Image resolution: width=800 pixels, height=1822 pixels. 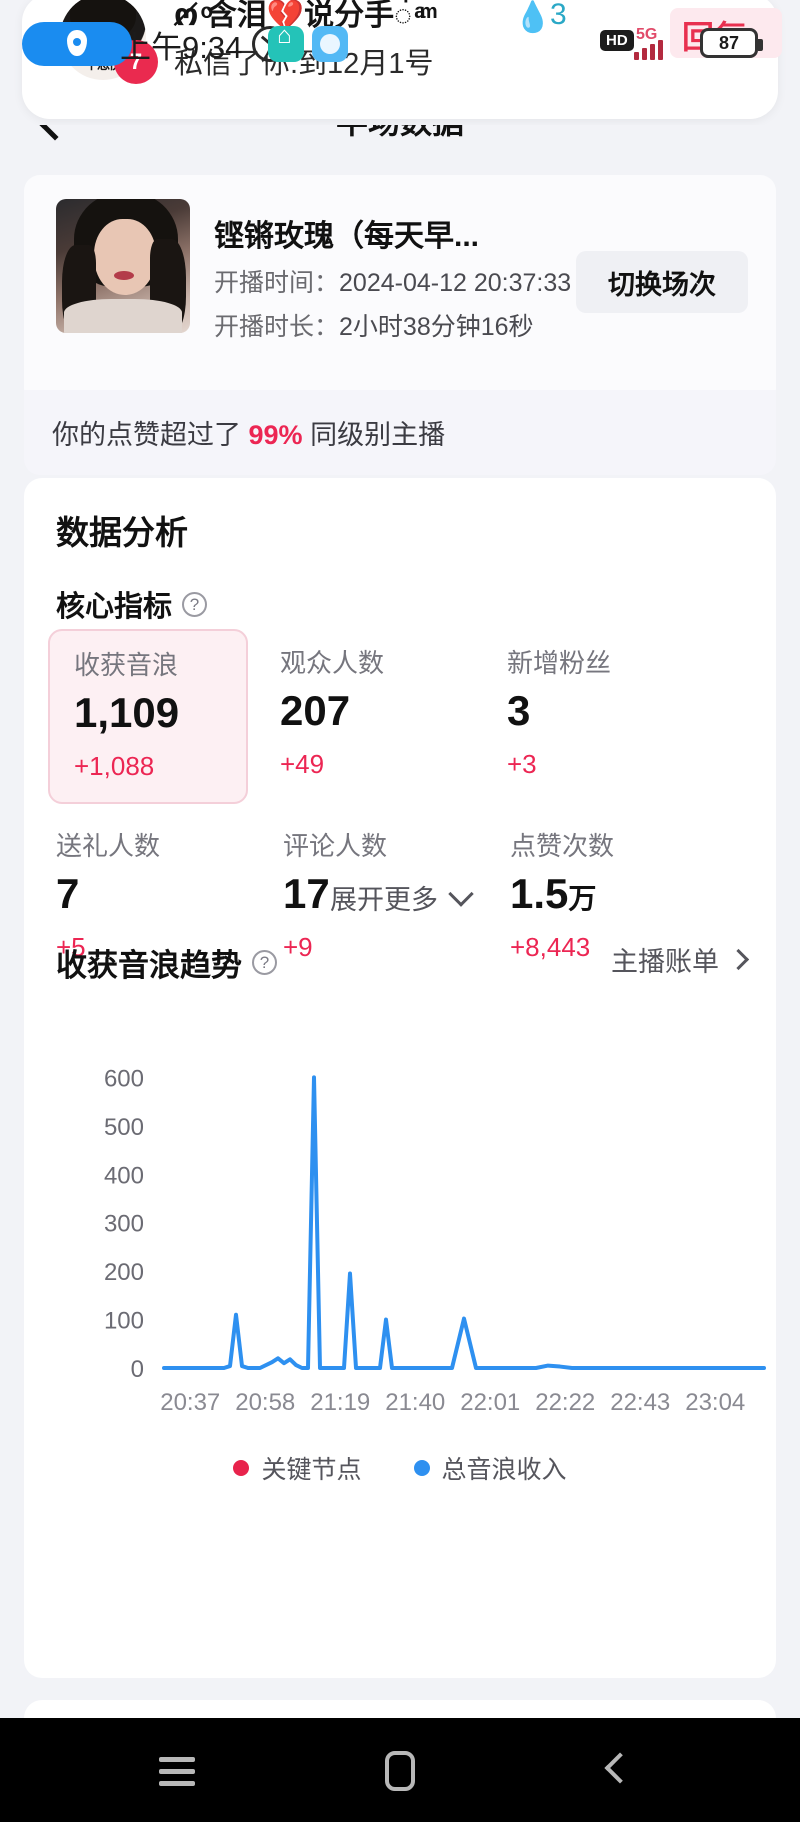 I want to click on metric-card-commenters: 评论人数 17 +9, so click(x=364, y=896).